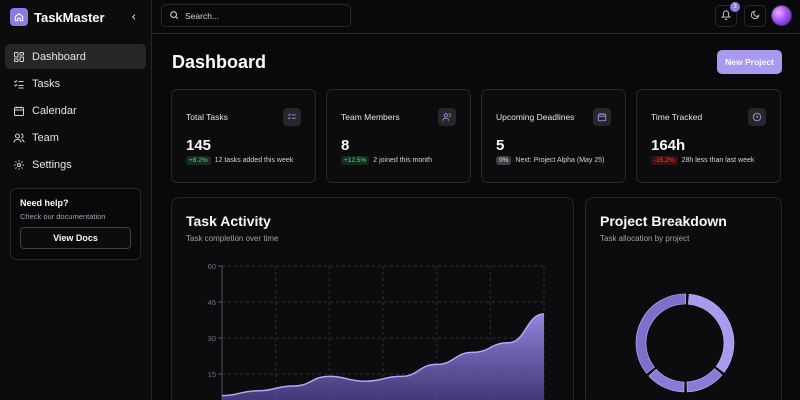 This screenshot has height=400, width=800. I want to click on y-tick-label: 60, so click(212, 266).